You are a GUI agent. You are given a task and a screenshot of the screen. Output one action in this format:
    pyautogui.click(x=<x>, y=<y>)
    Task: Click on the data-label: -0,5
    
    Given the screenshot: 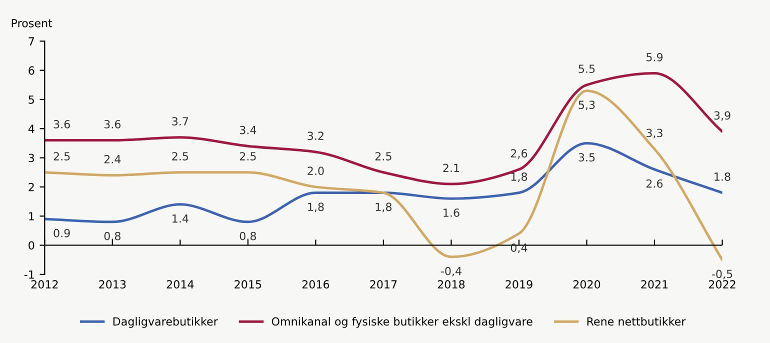 What is the action you would take?
    pyautogui.click(x=722, y=275)
    